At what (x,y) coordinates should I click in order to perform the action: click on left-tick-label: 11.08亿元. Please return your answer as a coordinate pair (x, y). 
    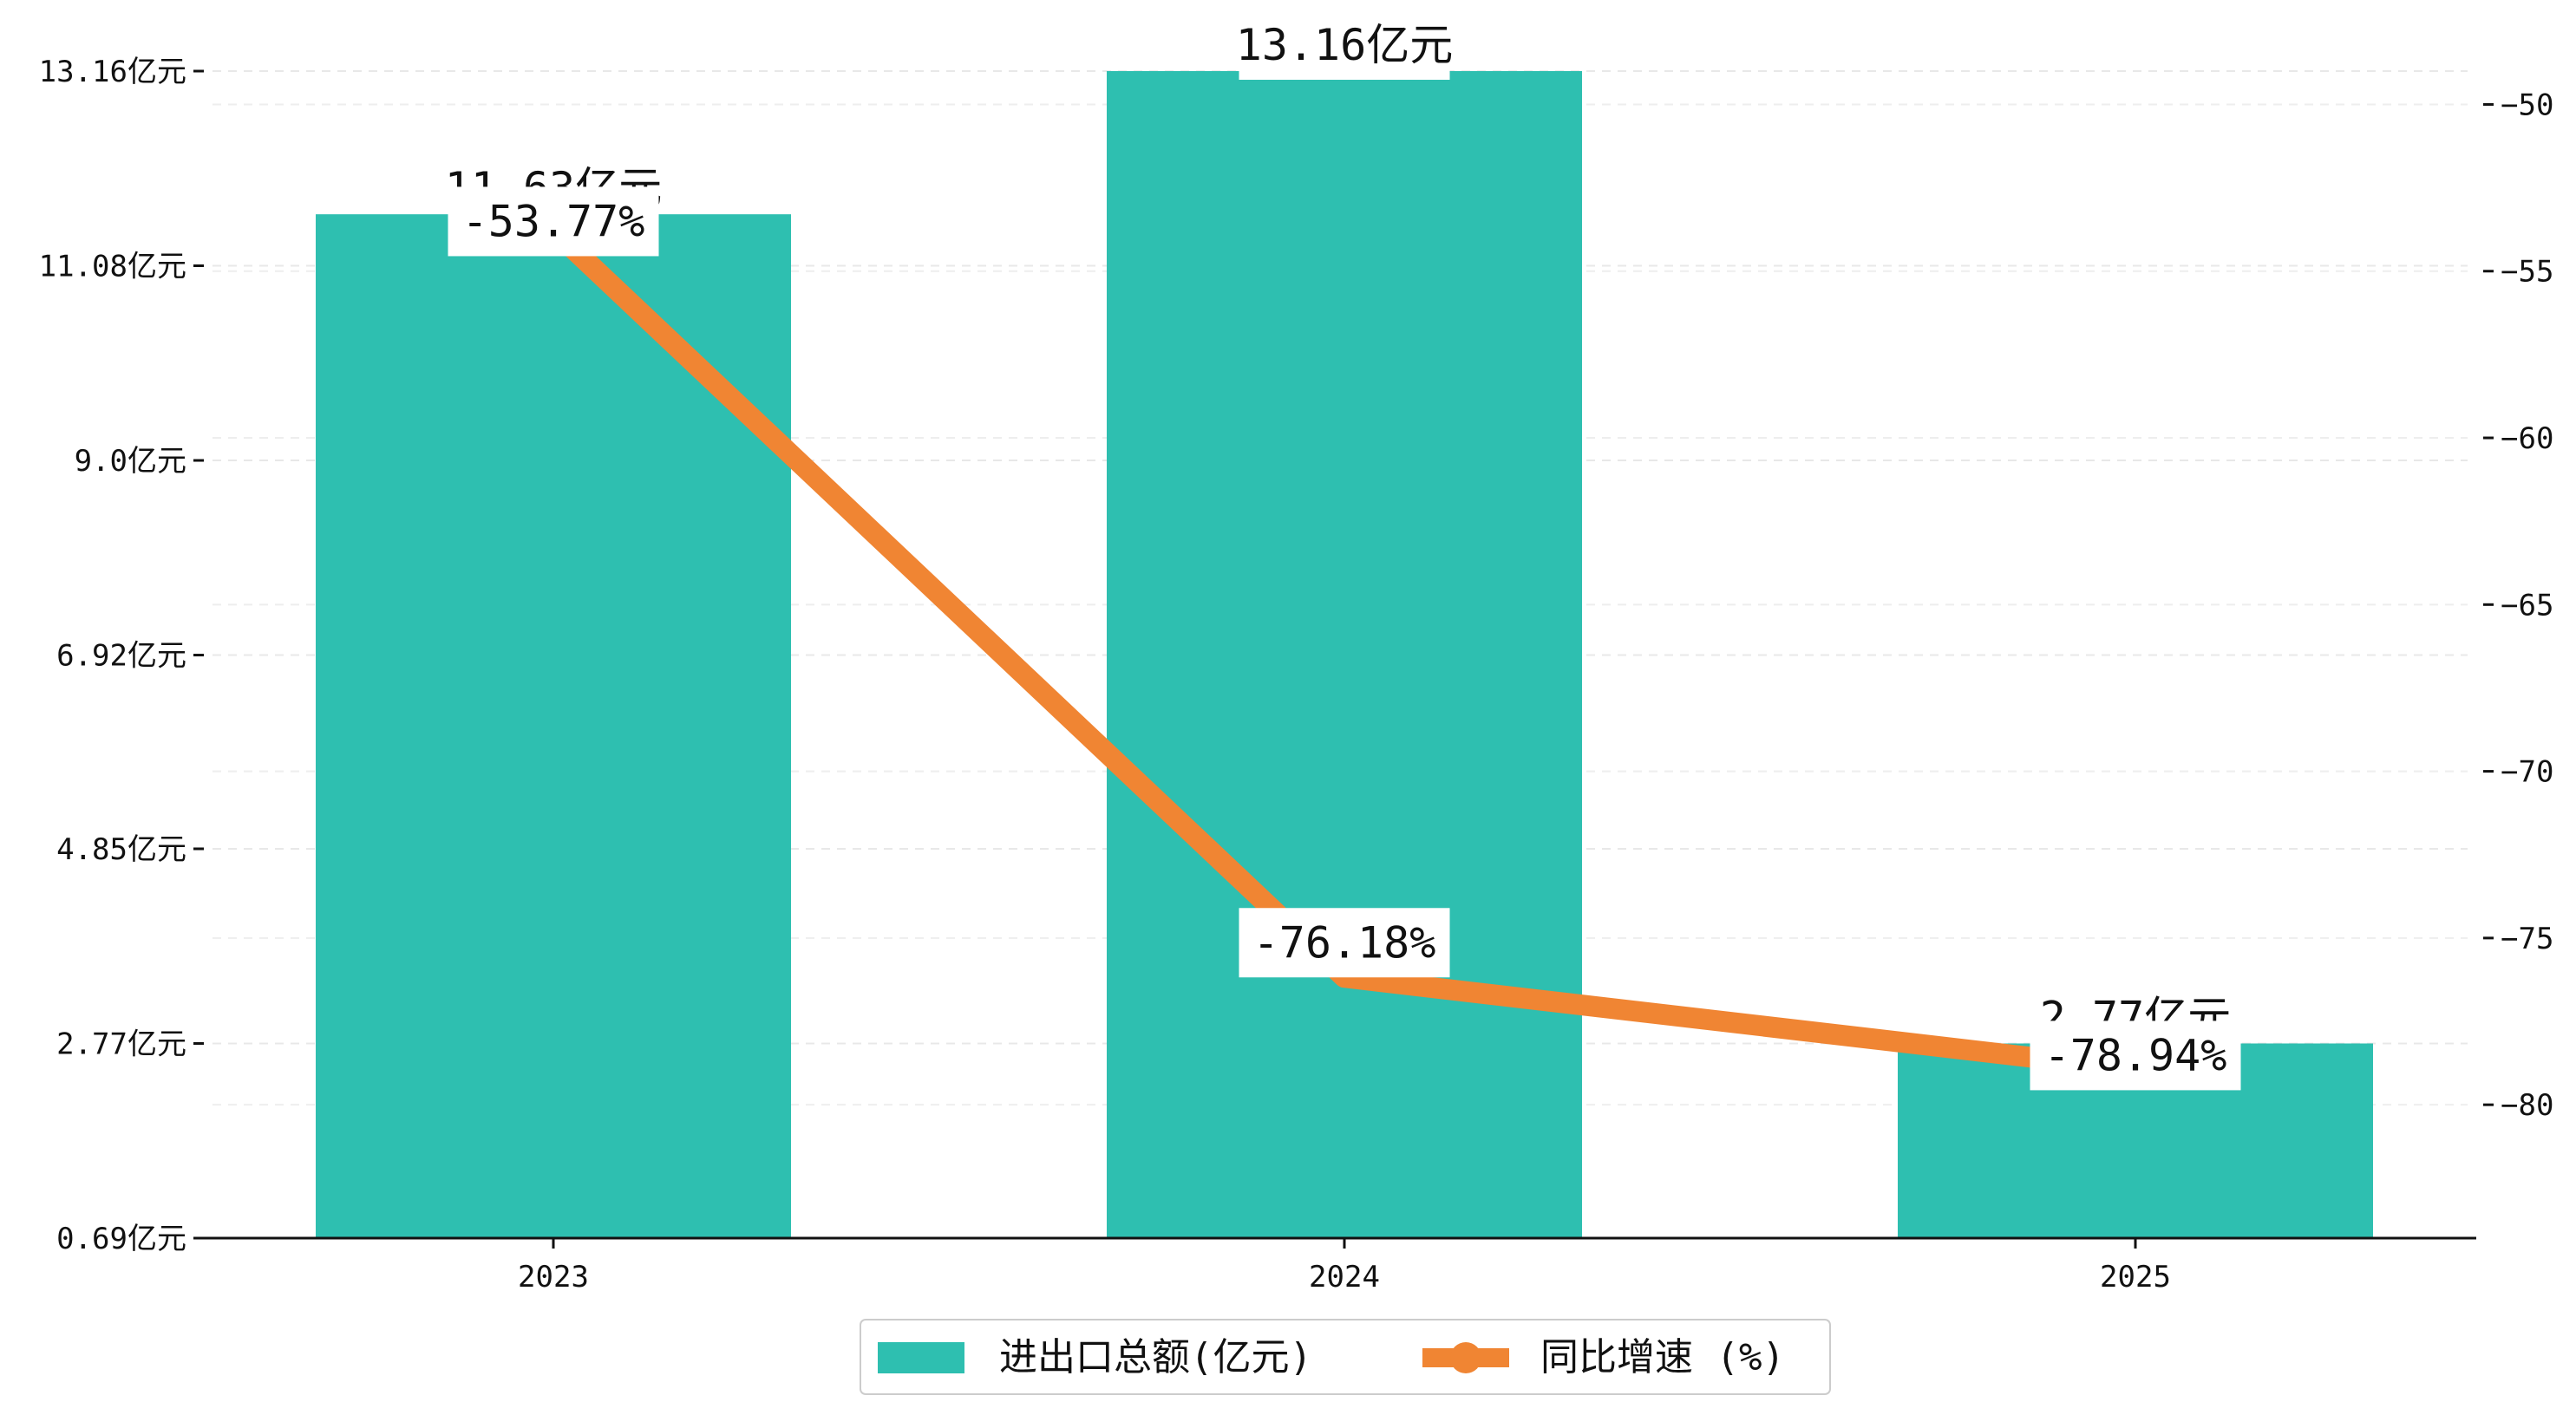
    Looking at the image, I should click on (112, 267).